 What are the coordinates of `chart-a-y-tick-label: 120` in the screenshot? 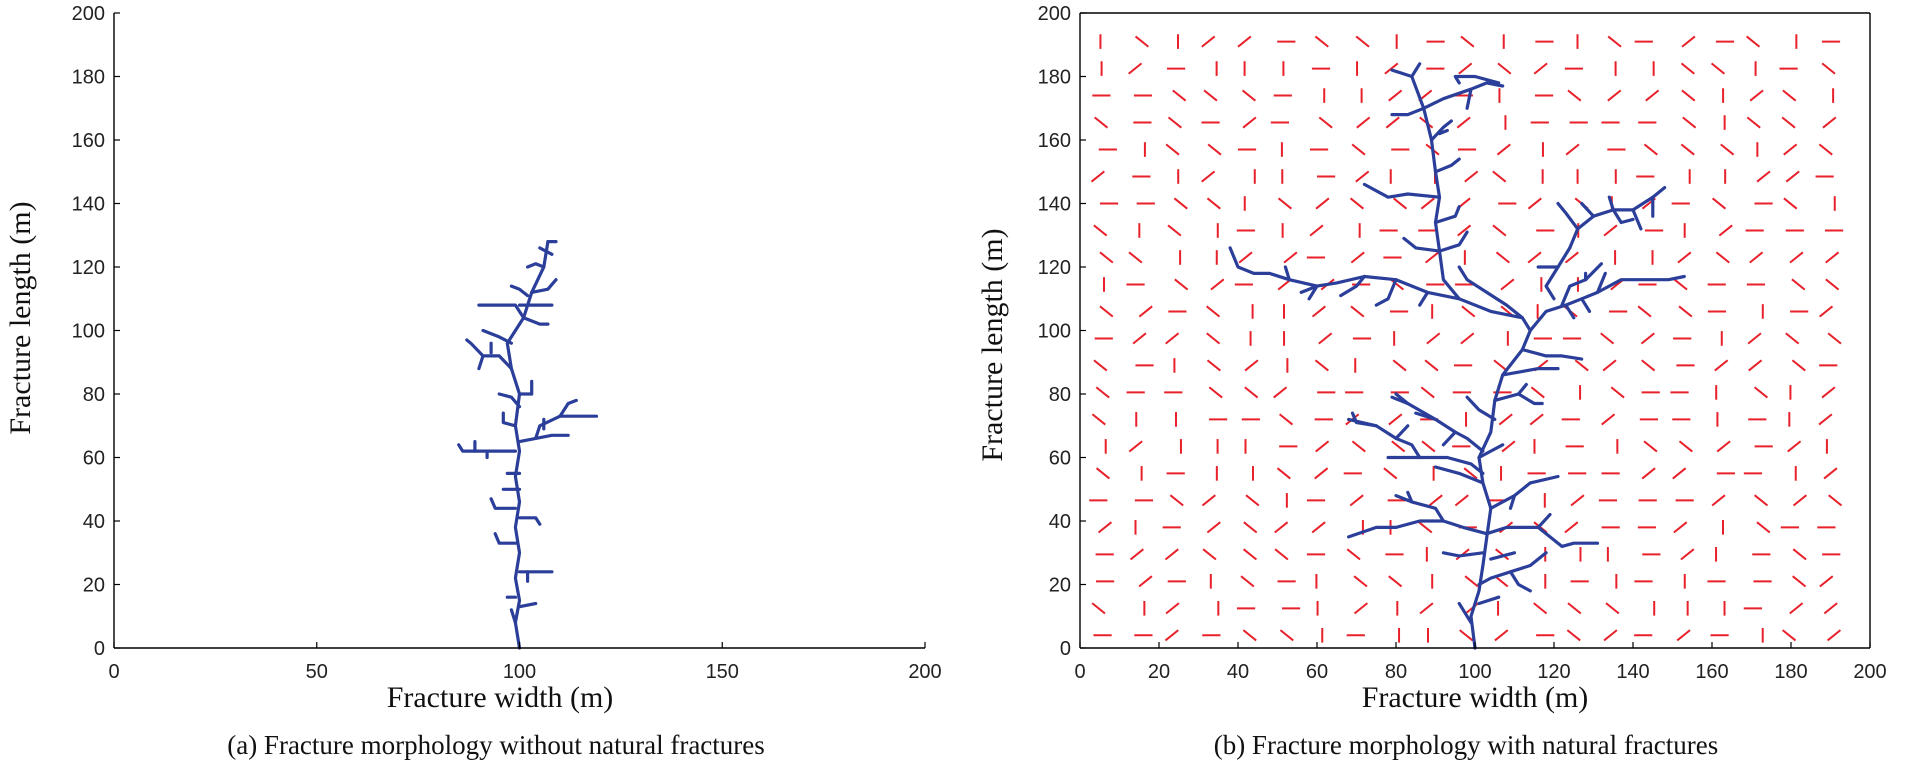 It's located at (88, 268).